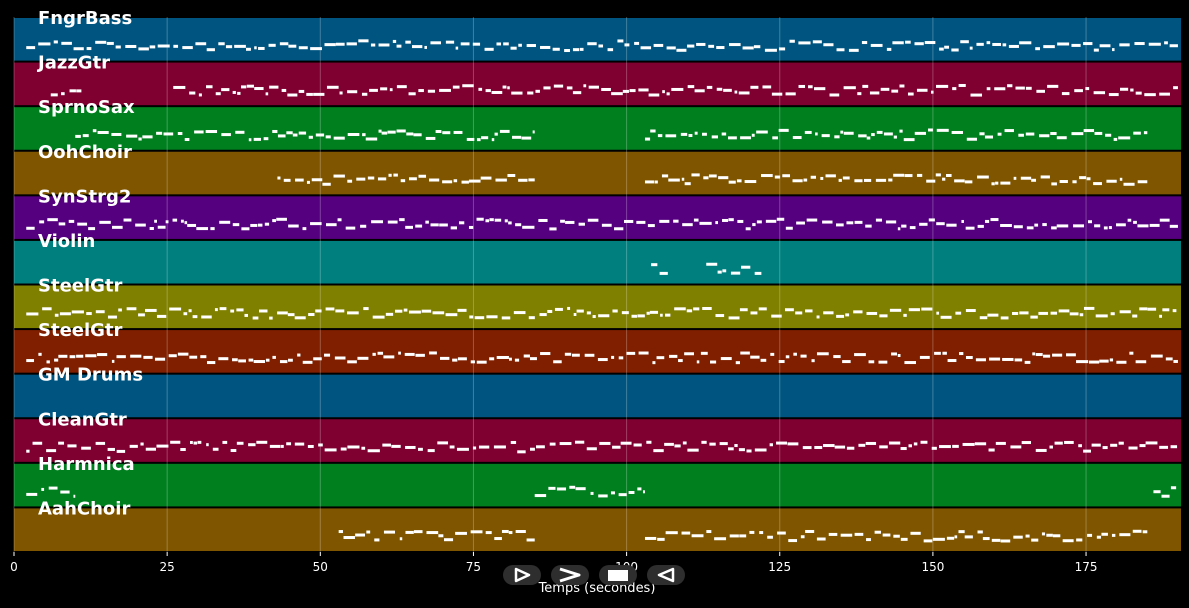 The height and width of the screenshot is (608, 1189). I want to click on stop-button, so click(618, 575).